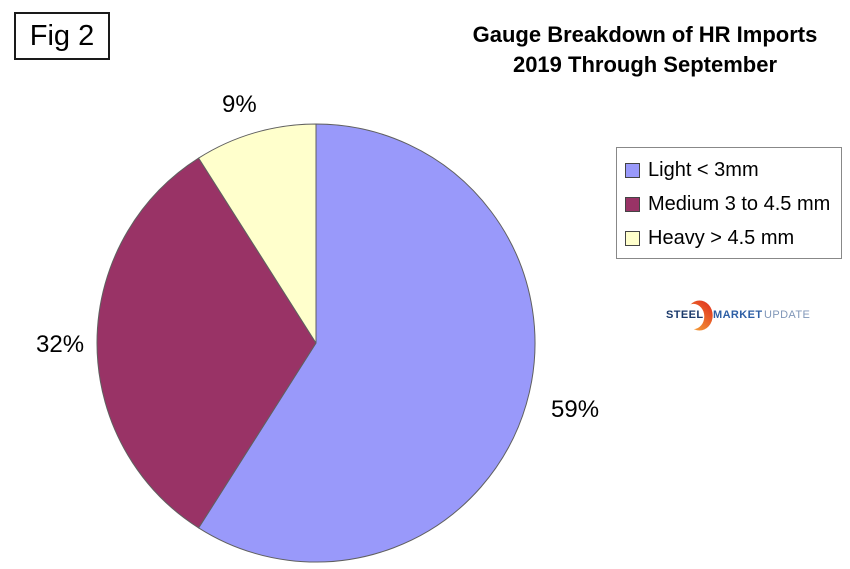 The width and height of the screenshot is (850, 569). I want to click on legend-label-light: Light < 3mm, so click(703, 169).